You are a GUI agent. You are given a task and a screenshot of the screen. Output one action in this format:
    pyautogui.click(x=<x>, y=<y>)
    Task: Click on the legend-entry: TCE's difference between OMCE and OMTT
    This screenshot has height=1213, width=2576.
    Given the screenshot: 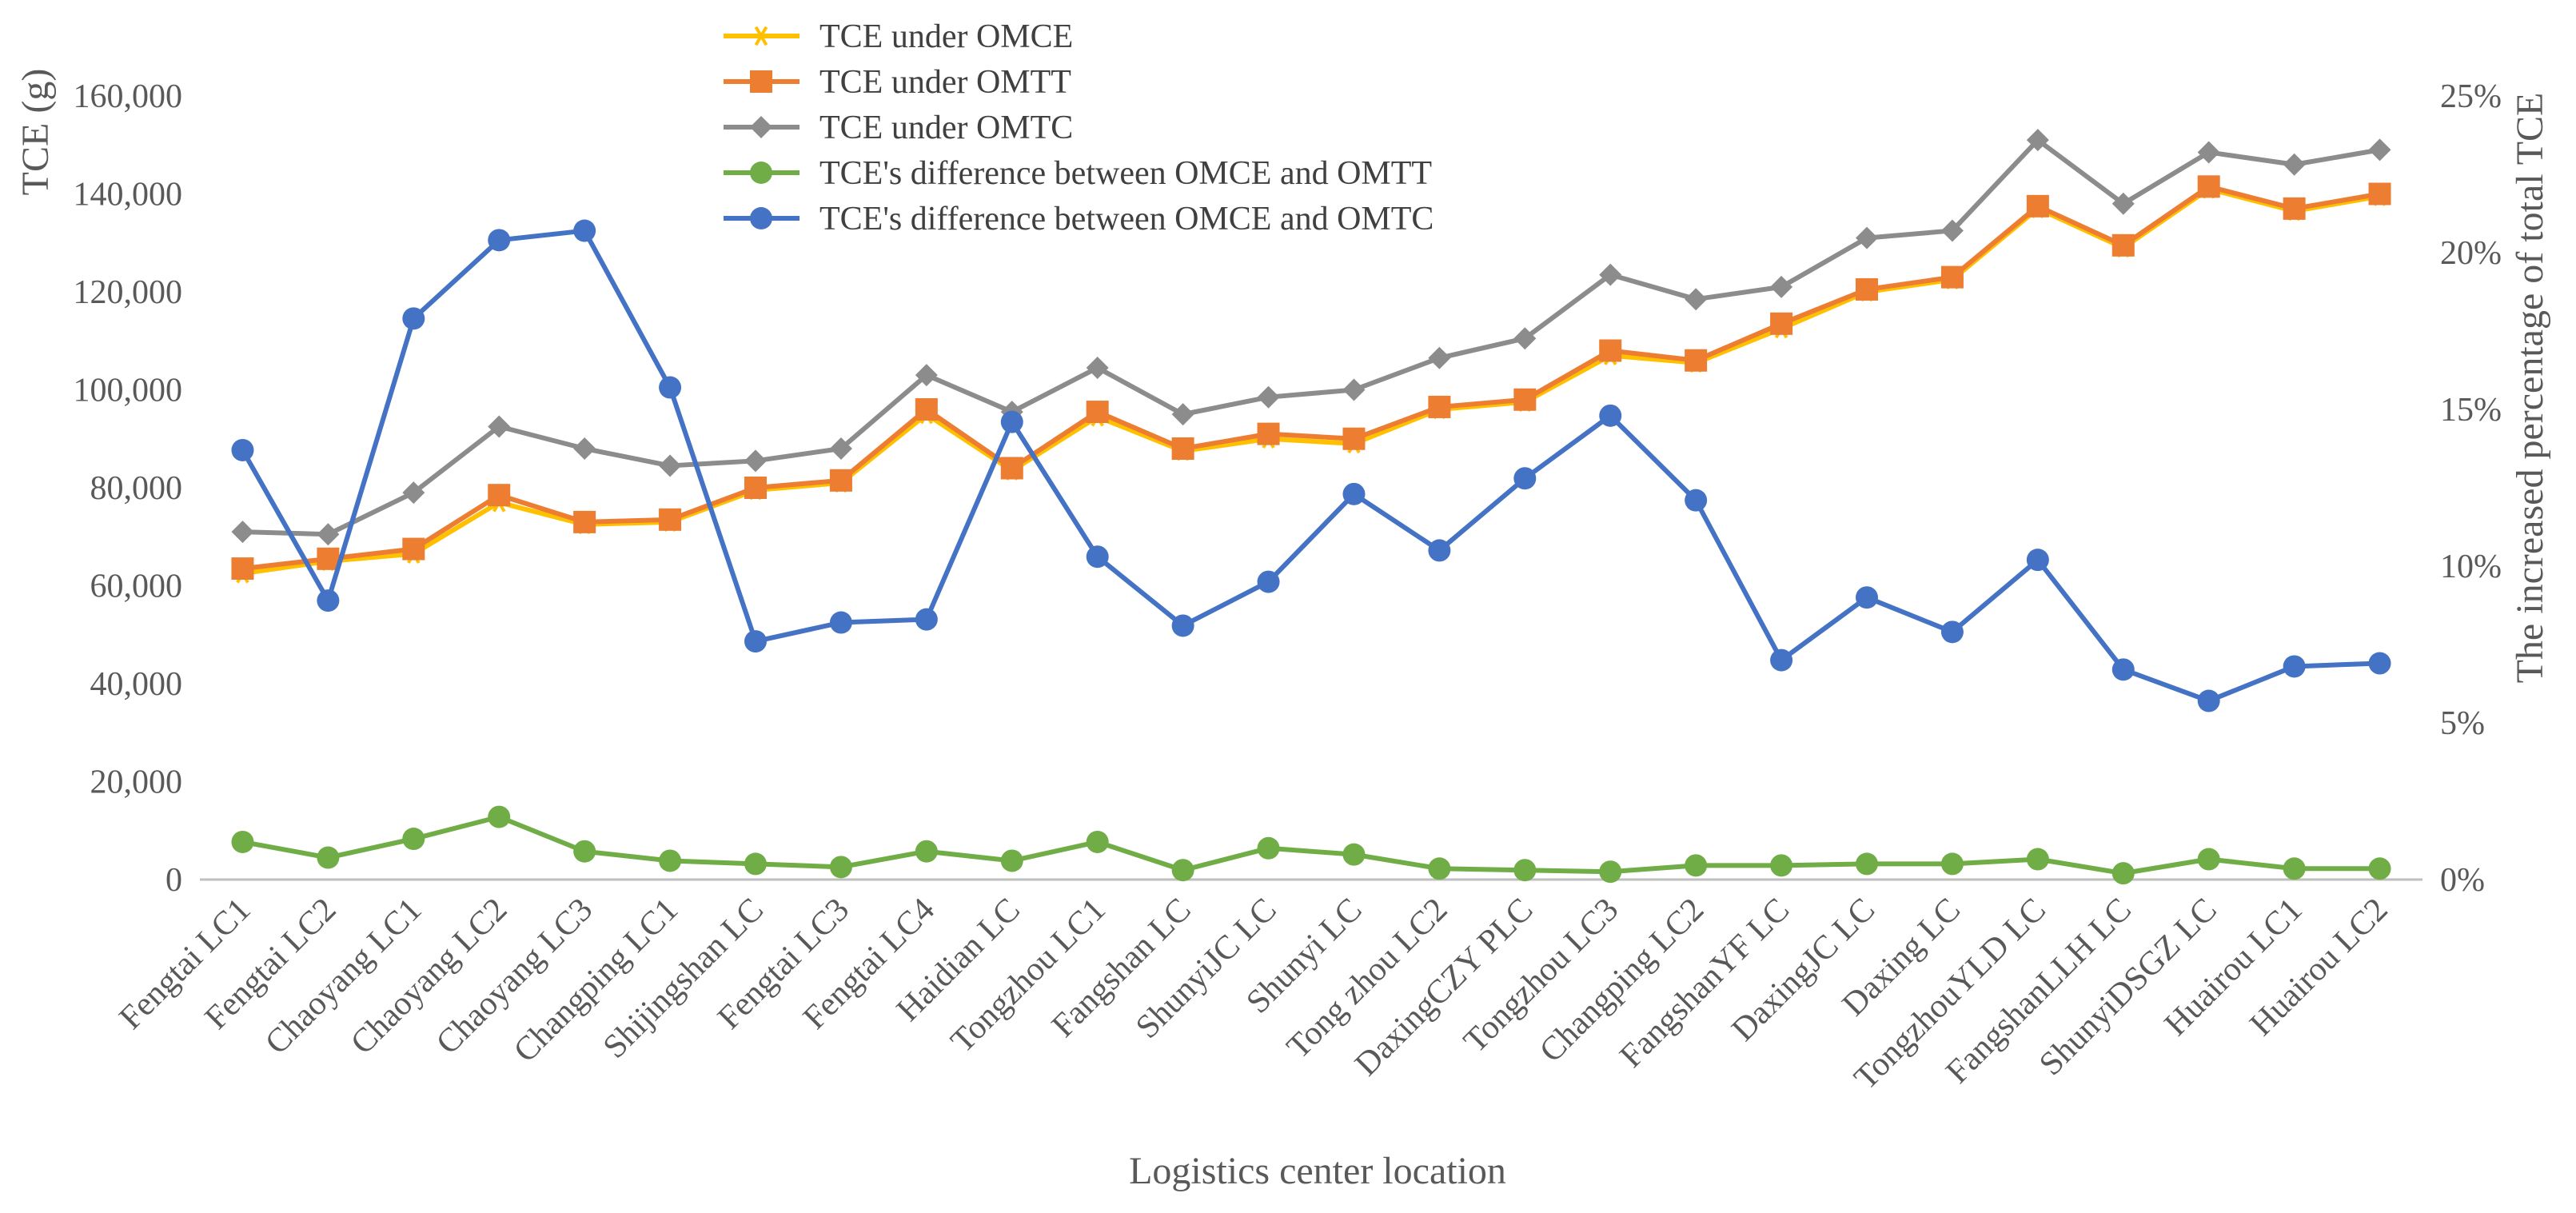 What is the action you would take?
    pyautogui.click(x=1078, y=173)
    